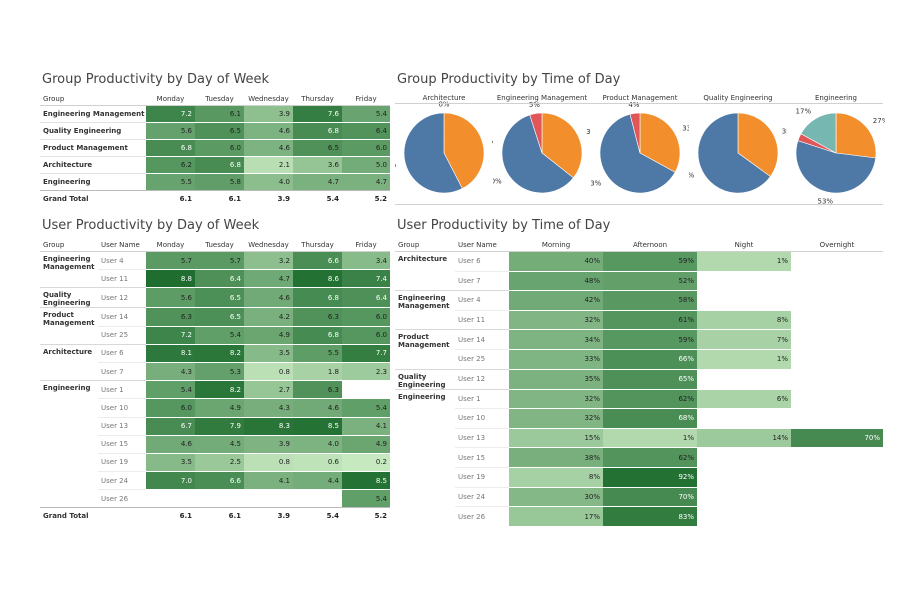 The image size is (924, 603). Describe the element at coordinates (639, 457) in the screenshot. I see `table-row: User 15 38% 62%` at that location.